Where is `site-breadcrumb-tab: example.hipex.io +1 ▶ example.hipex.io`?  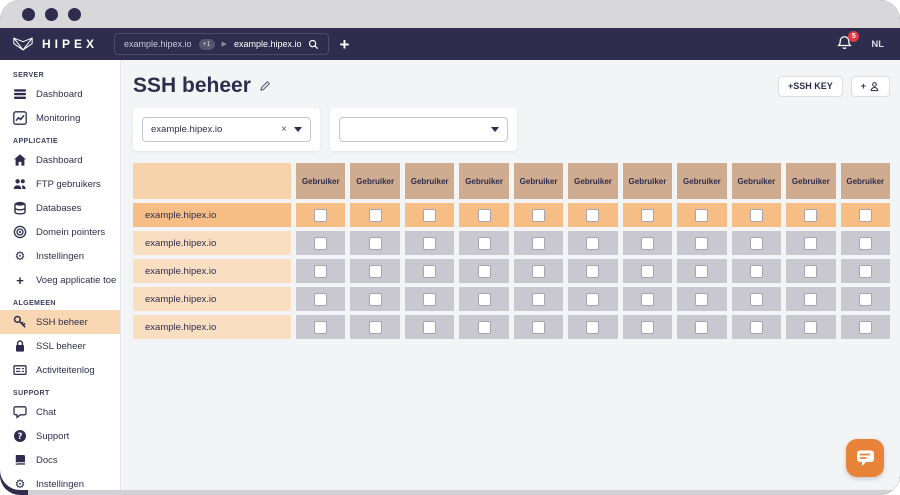
site-breadcrumb-tab: example.hipex.io +1 ▶ example.hipex.io is located at coordinates (222, 44).